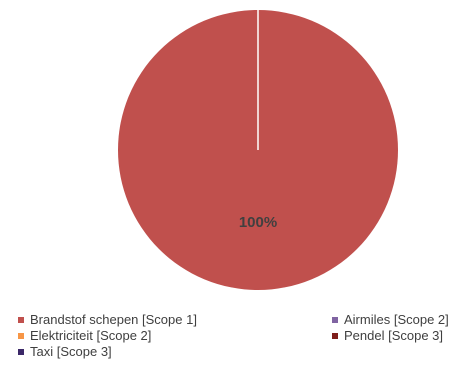 The height and width of the screenshot is (370, 472). What do you see at coordinates (396, 319) in the screenshot?
I see `legend-label: Airmiles [Scope 2]` at bounding box center [396, 319].